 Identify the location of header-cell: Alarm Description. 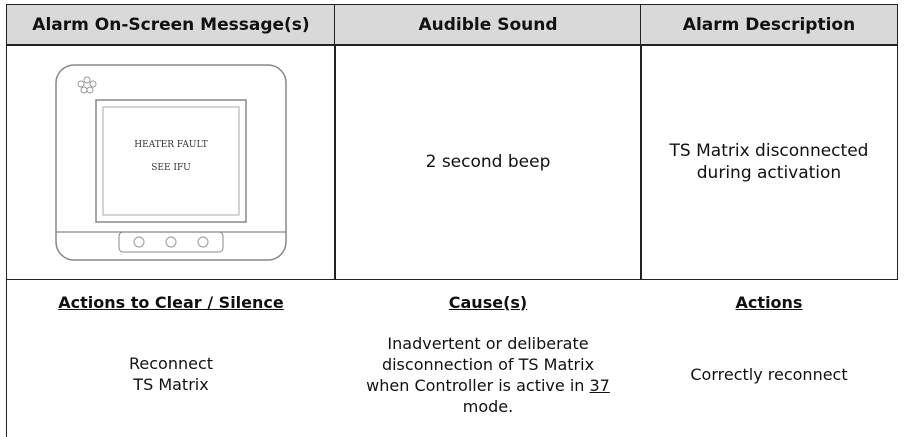
(769, 25).